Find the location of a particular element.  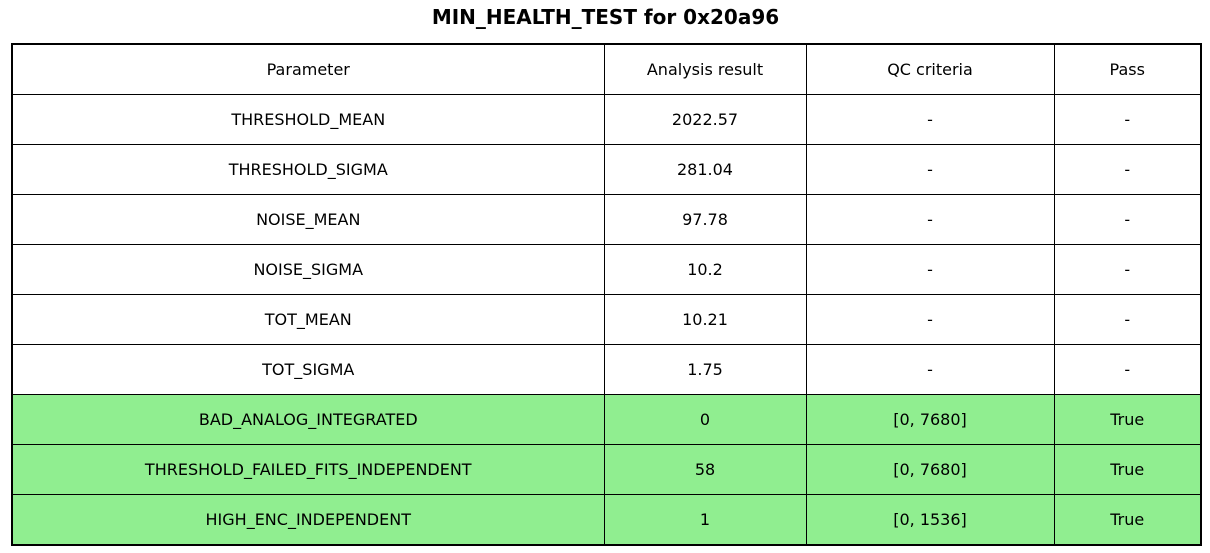

cell-qc-criteria: [0, 1536] is located at coordinates (930, 520).